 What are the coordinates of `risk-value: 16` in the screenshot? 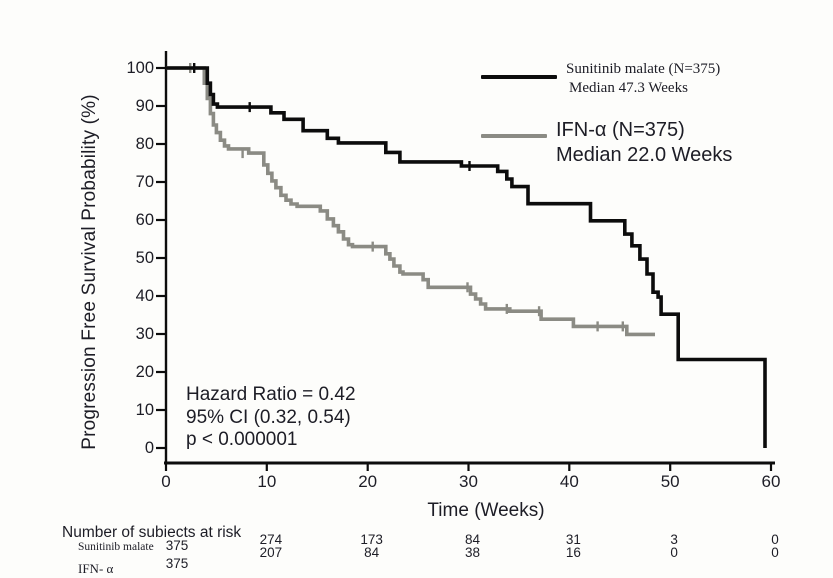 It's located at (573, 552).